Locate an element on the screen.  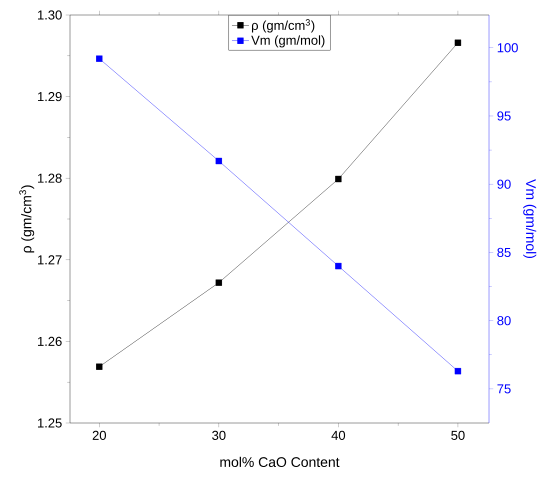
y2-tick-label: 90 is located at coordinates (504, 184).